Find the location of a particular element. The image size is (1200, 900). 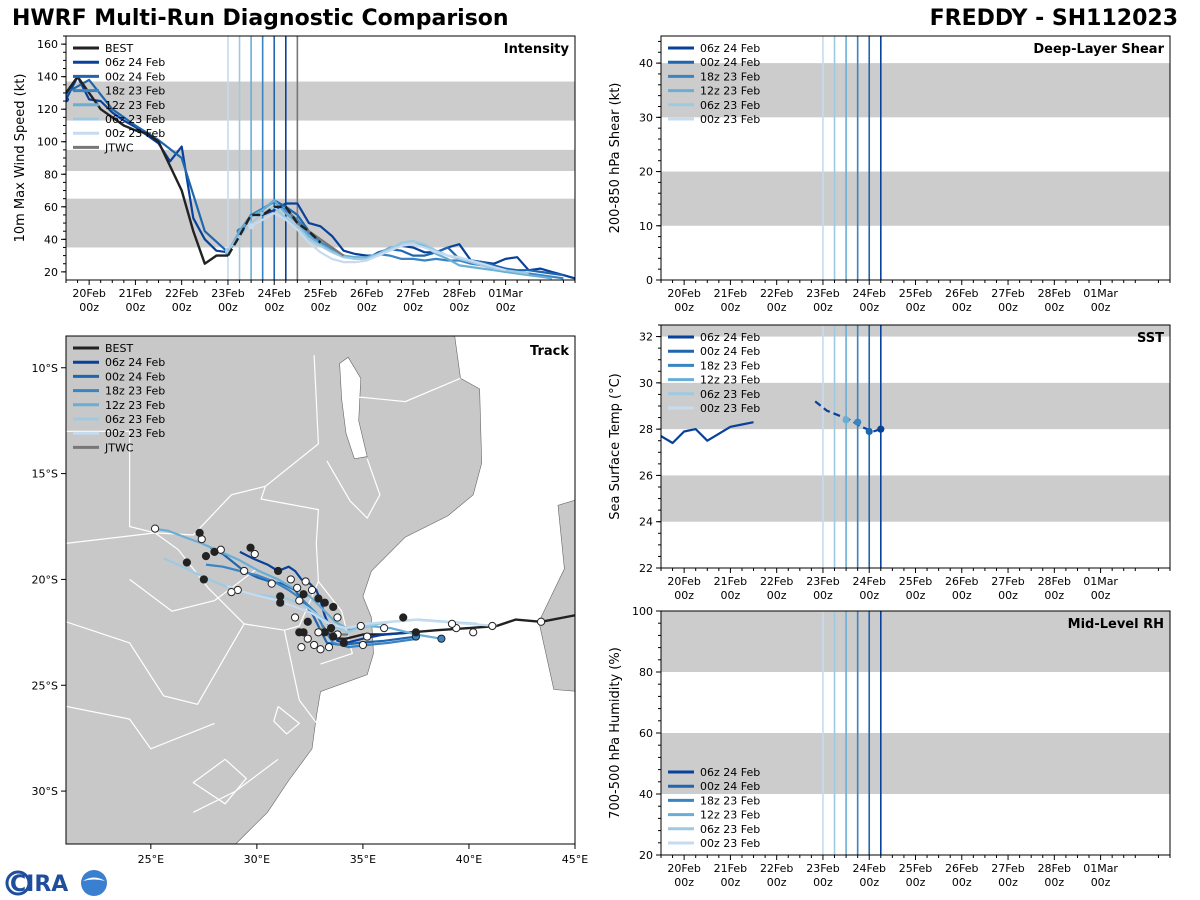

shear-legend-label-00z-24-feb: 00z 24 Feb is located at coordinates (730, 62).